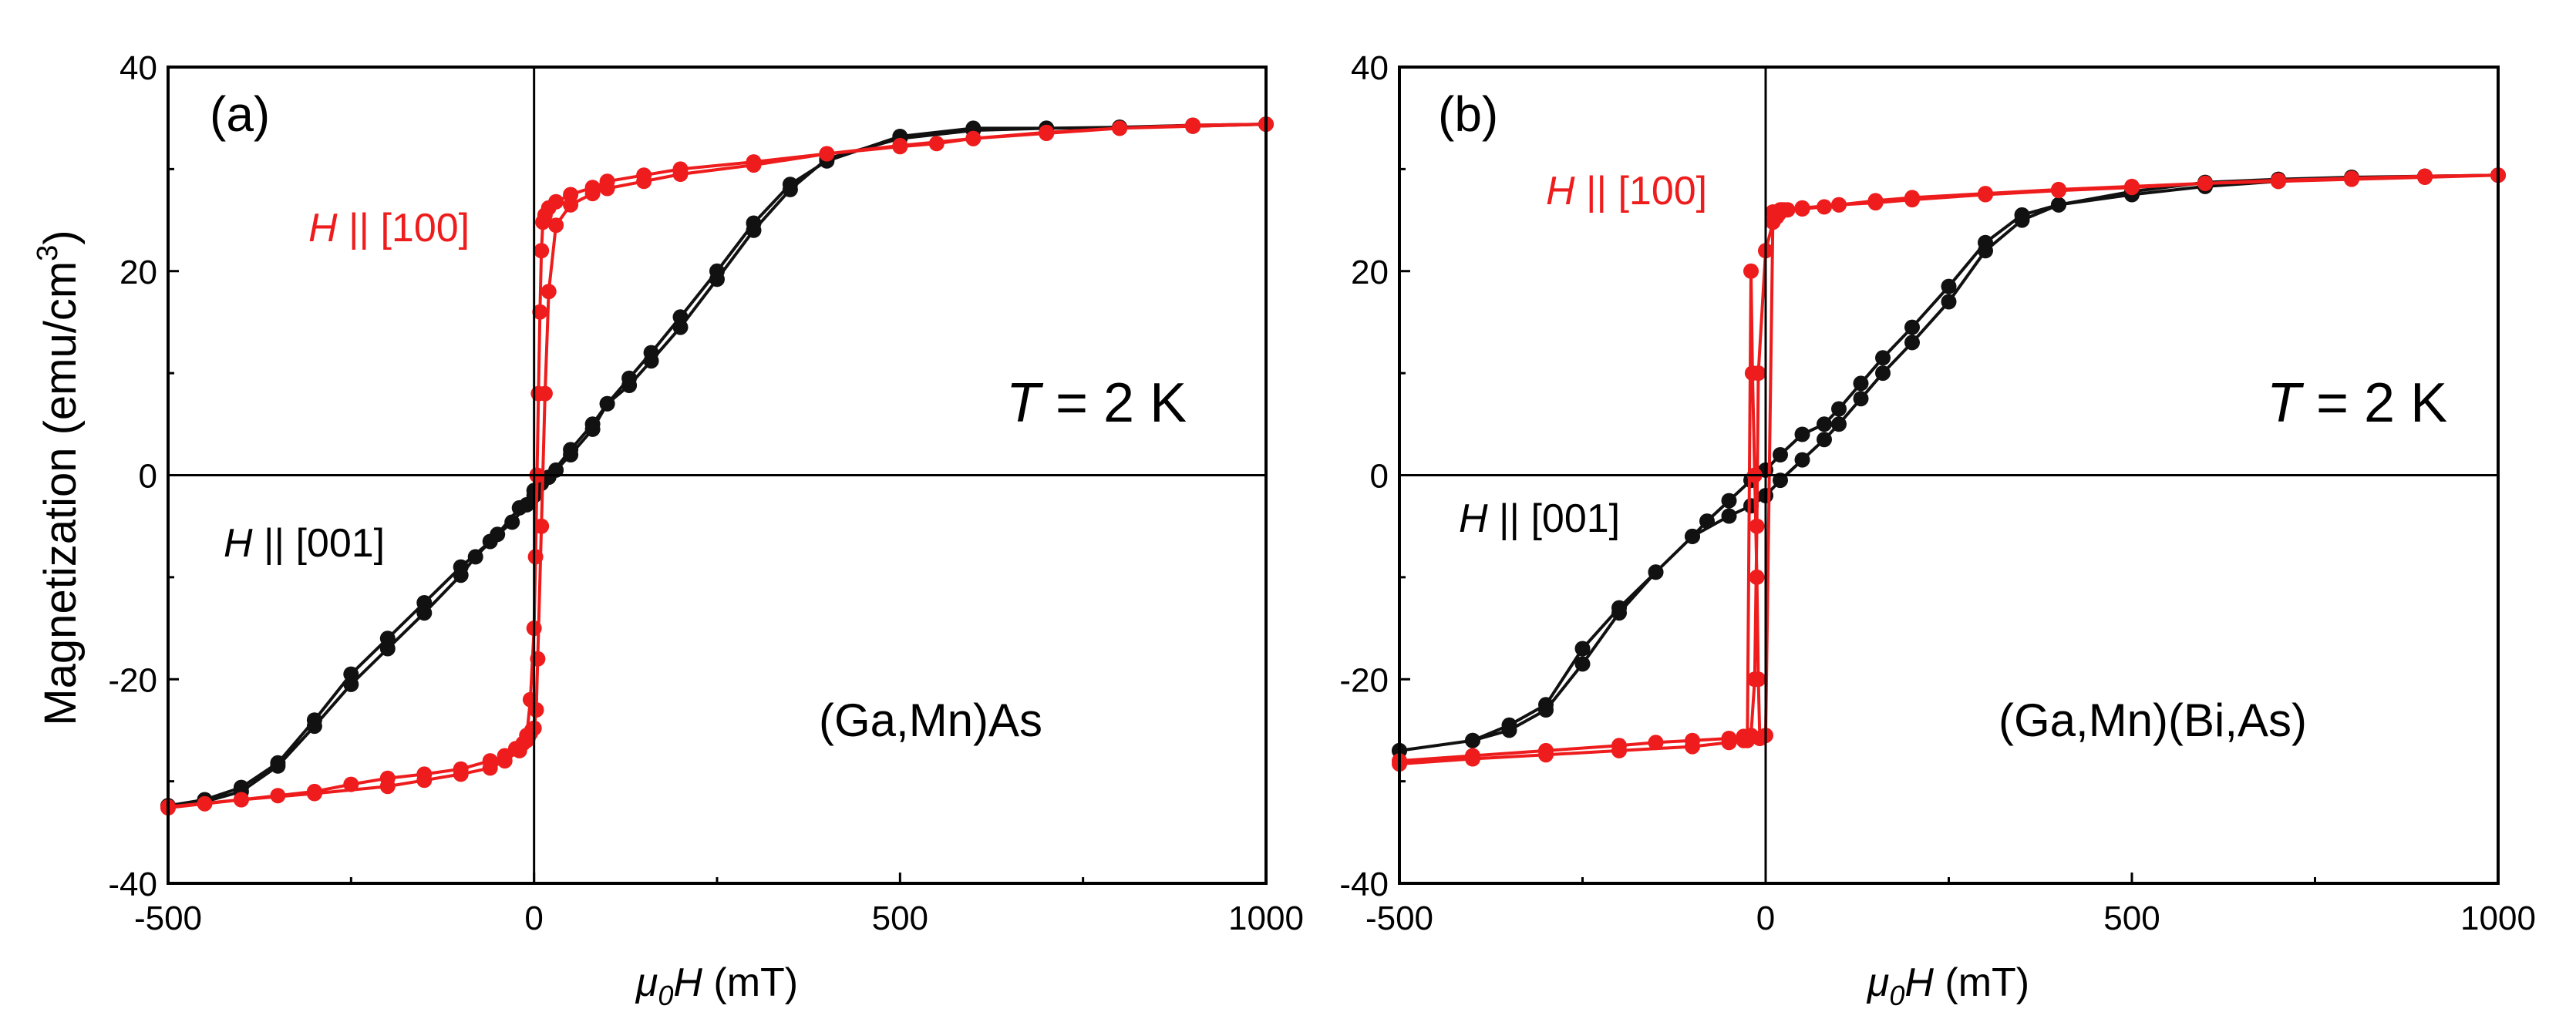 The image size is (2576, 1029). Describe the element at coordinates (132, 885) in the screenshot. I see `y-tick-label-a: -40` at that location.